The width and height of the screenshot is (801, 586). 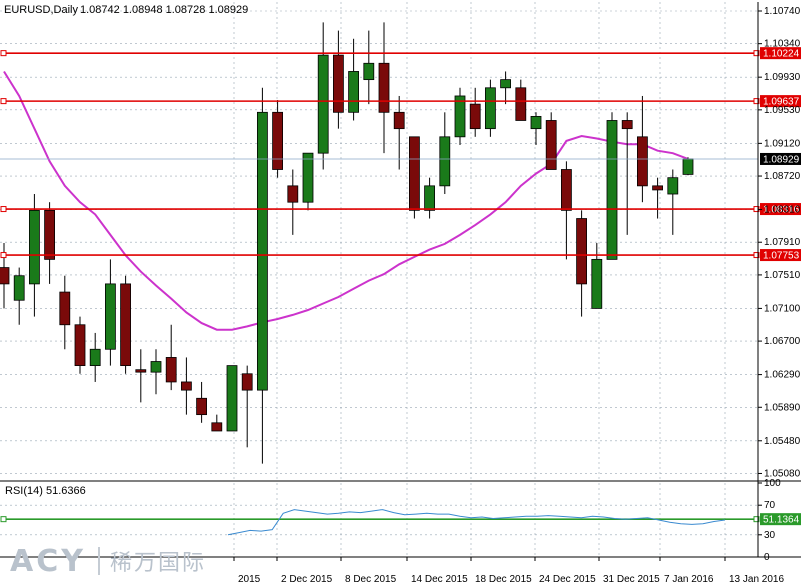 I want to click on level-price-label: 1.09637, so click(x=781, y=102).